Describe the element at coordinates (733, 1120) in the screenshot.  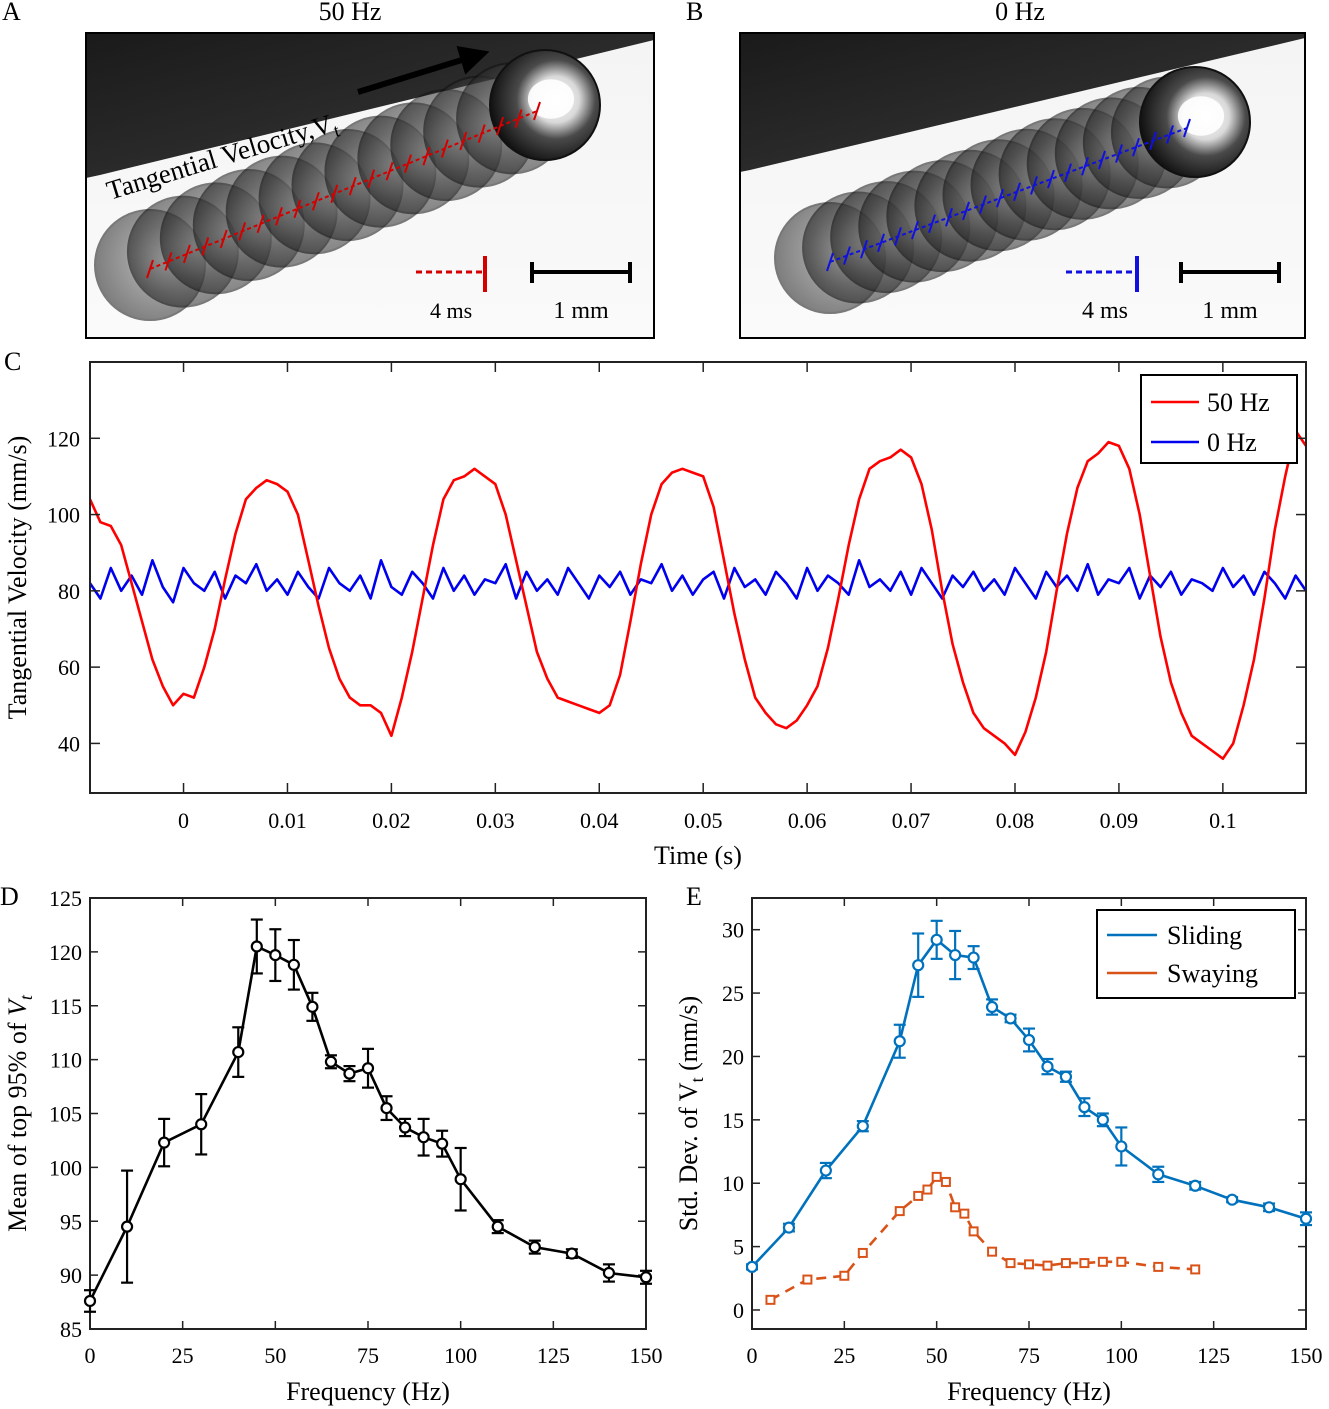
I see `y-tick-label: 15` at that location.